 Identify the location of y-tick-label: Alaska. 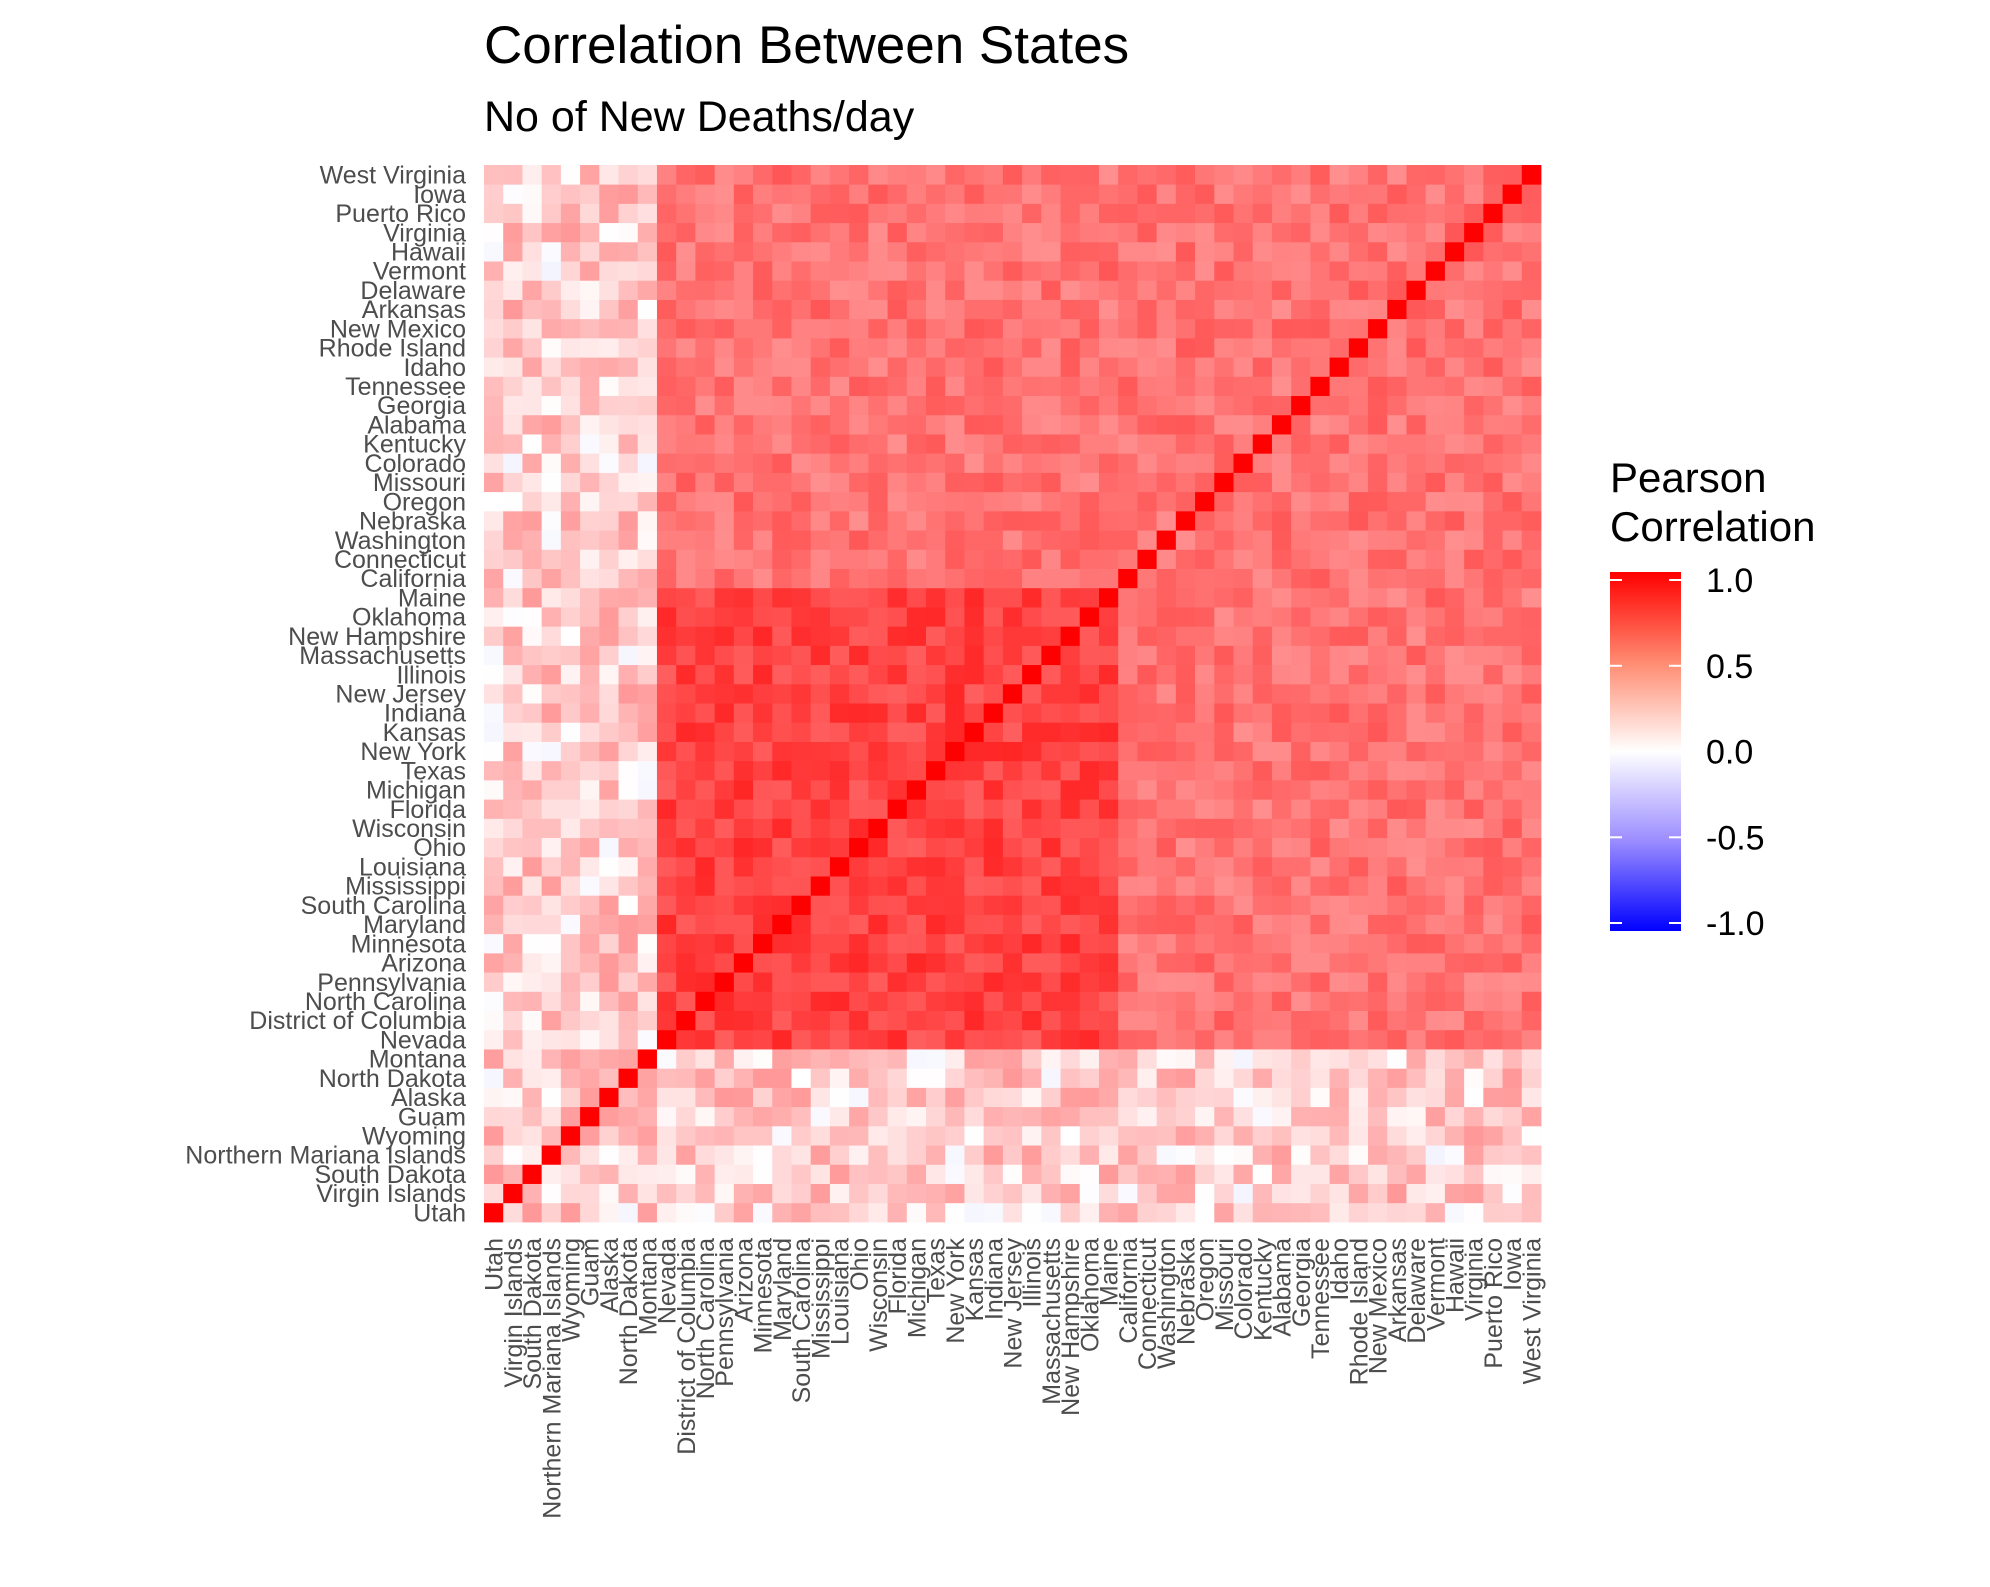
(428, 1098).